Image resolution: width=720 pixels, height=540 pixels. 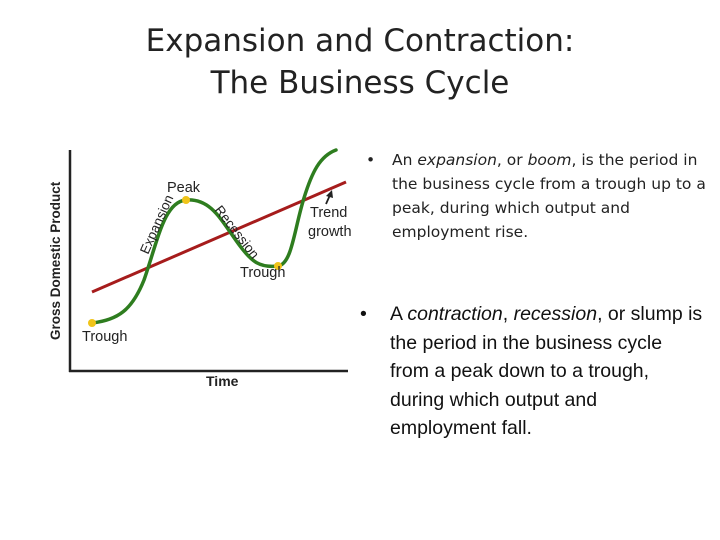 I want to click on label-expansion: Expansion, so click(x=156, y=225).